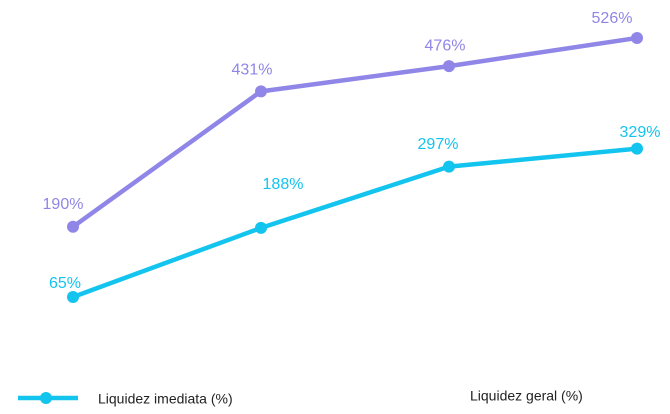 This screenshot has height=414, width=670. I want to click on value-label: 190%, so click(63, 204).